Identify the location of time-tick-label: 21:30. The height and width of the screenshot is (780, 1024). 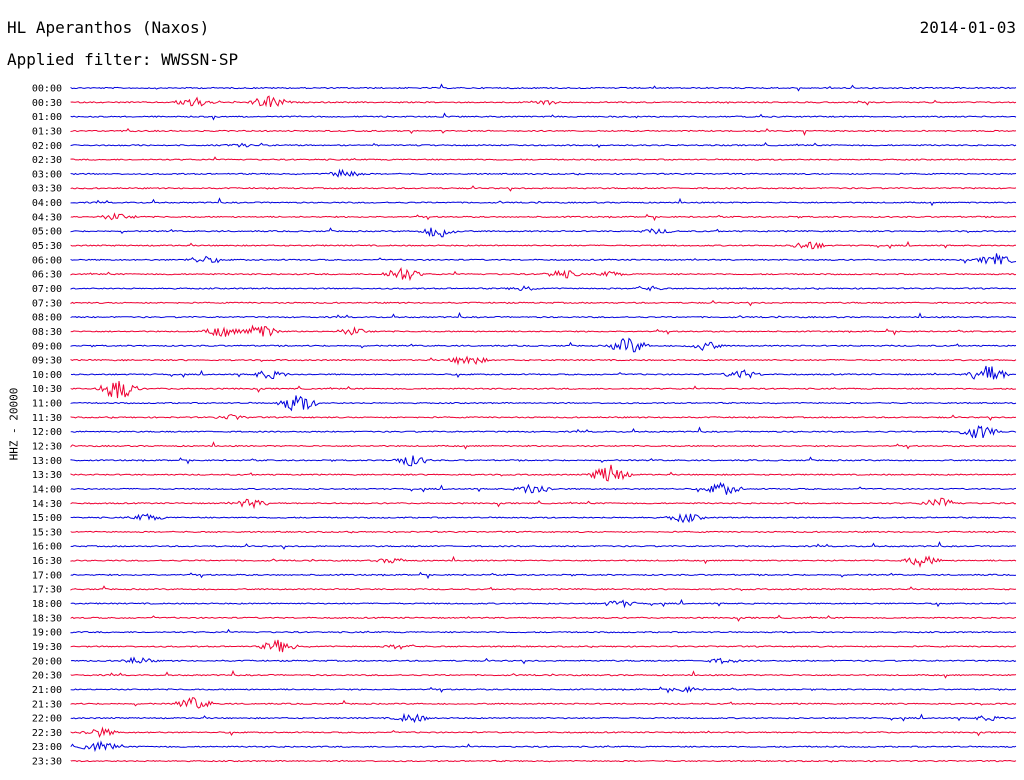
(47, 704).